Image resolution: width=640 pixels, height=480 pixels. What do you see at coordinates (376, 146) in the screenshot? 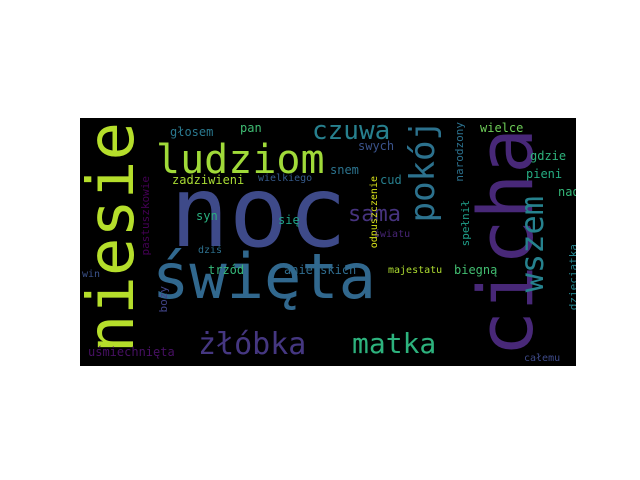
I see `word-swych: swych` at bounding box center [376, 146].